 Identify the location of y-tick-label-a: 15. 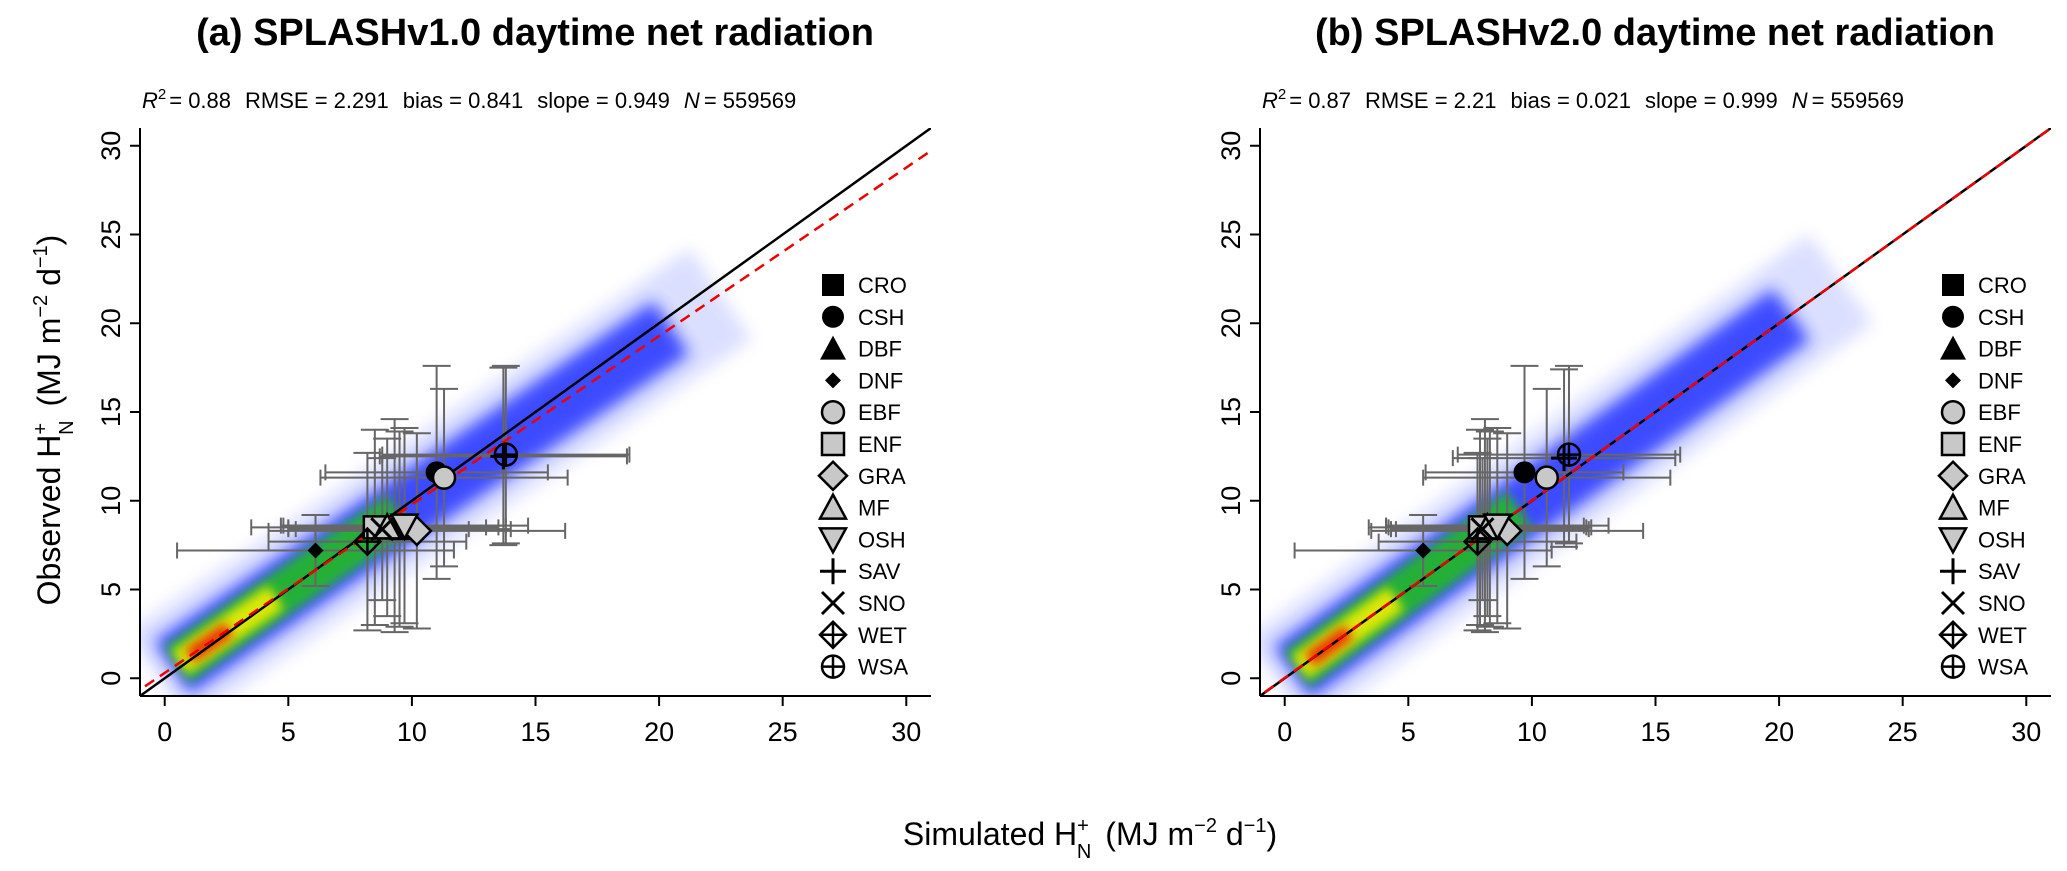
(111, 412).